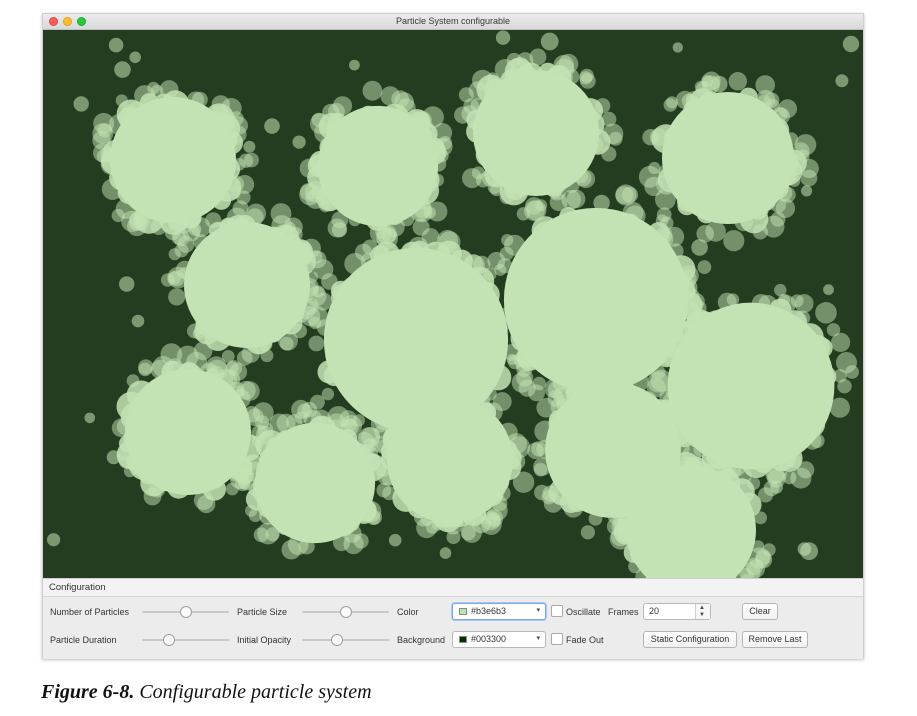  What do you see at coordinates (760, 611) in the screenshot?
I see `clear-button: Clear` at bounding box center [760, 611].